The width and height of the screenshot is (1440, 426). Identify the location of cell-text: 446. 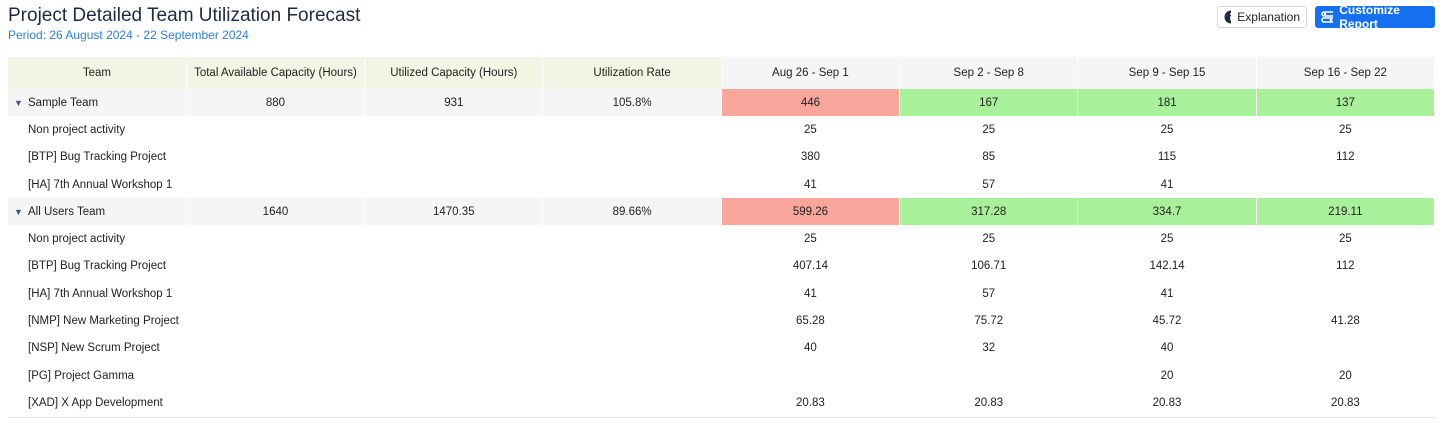
(810, 102).